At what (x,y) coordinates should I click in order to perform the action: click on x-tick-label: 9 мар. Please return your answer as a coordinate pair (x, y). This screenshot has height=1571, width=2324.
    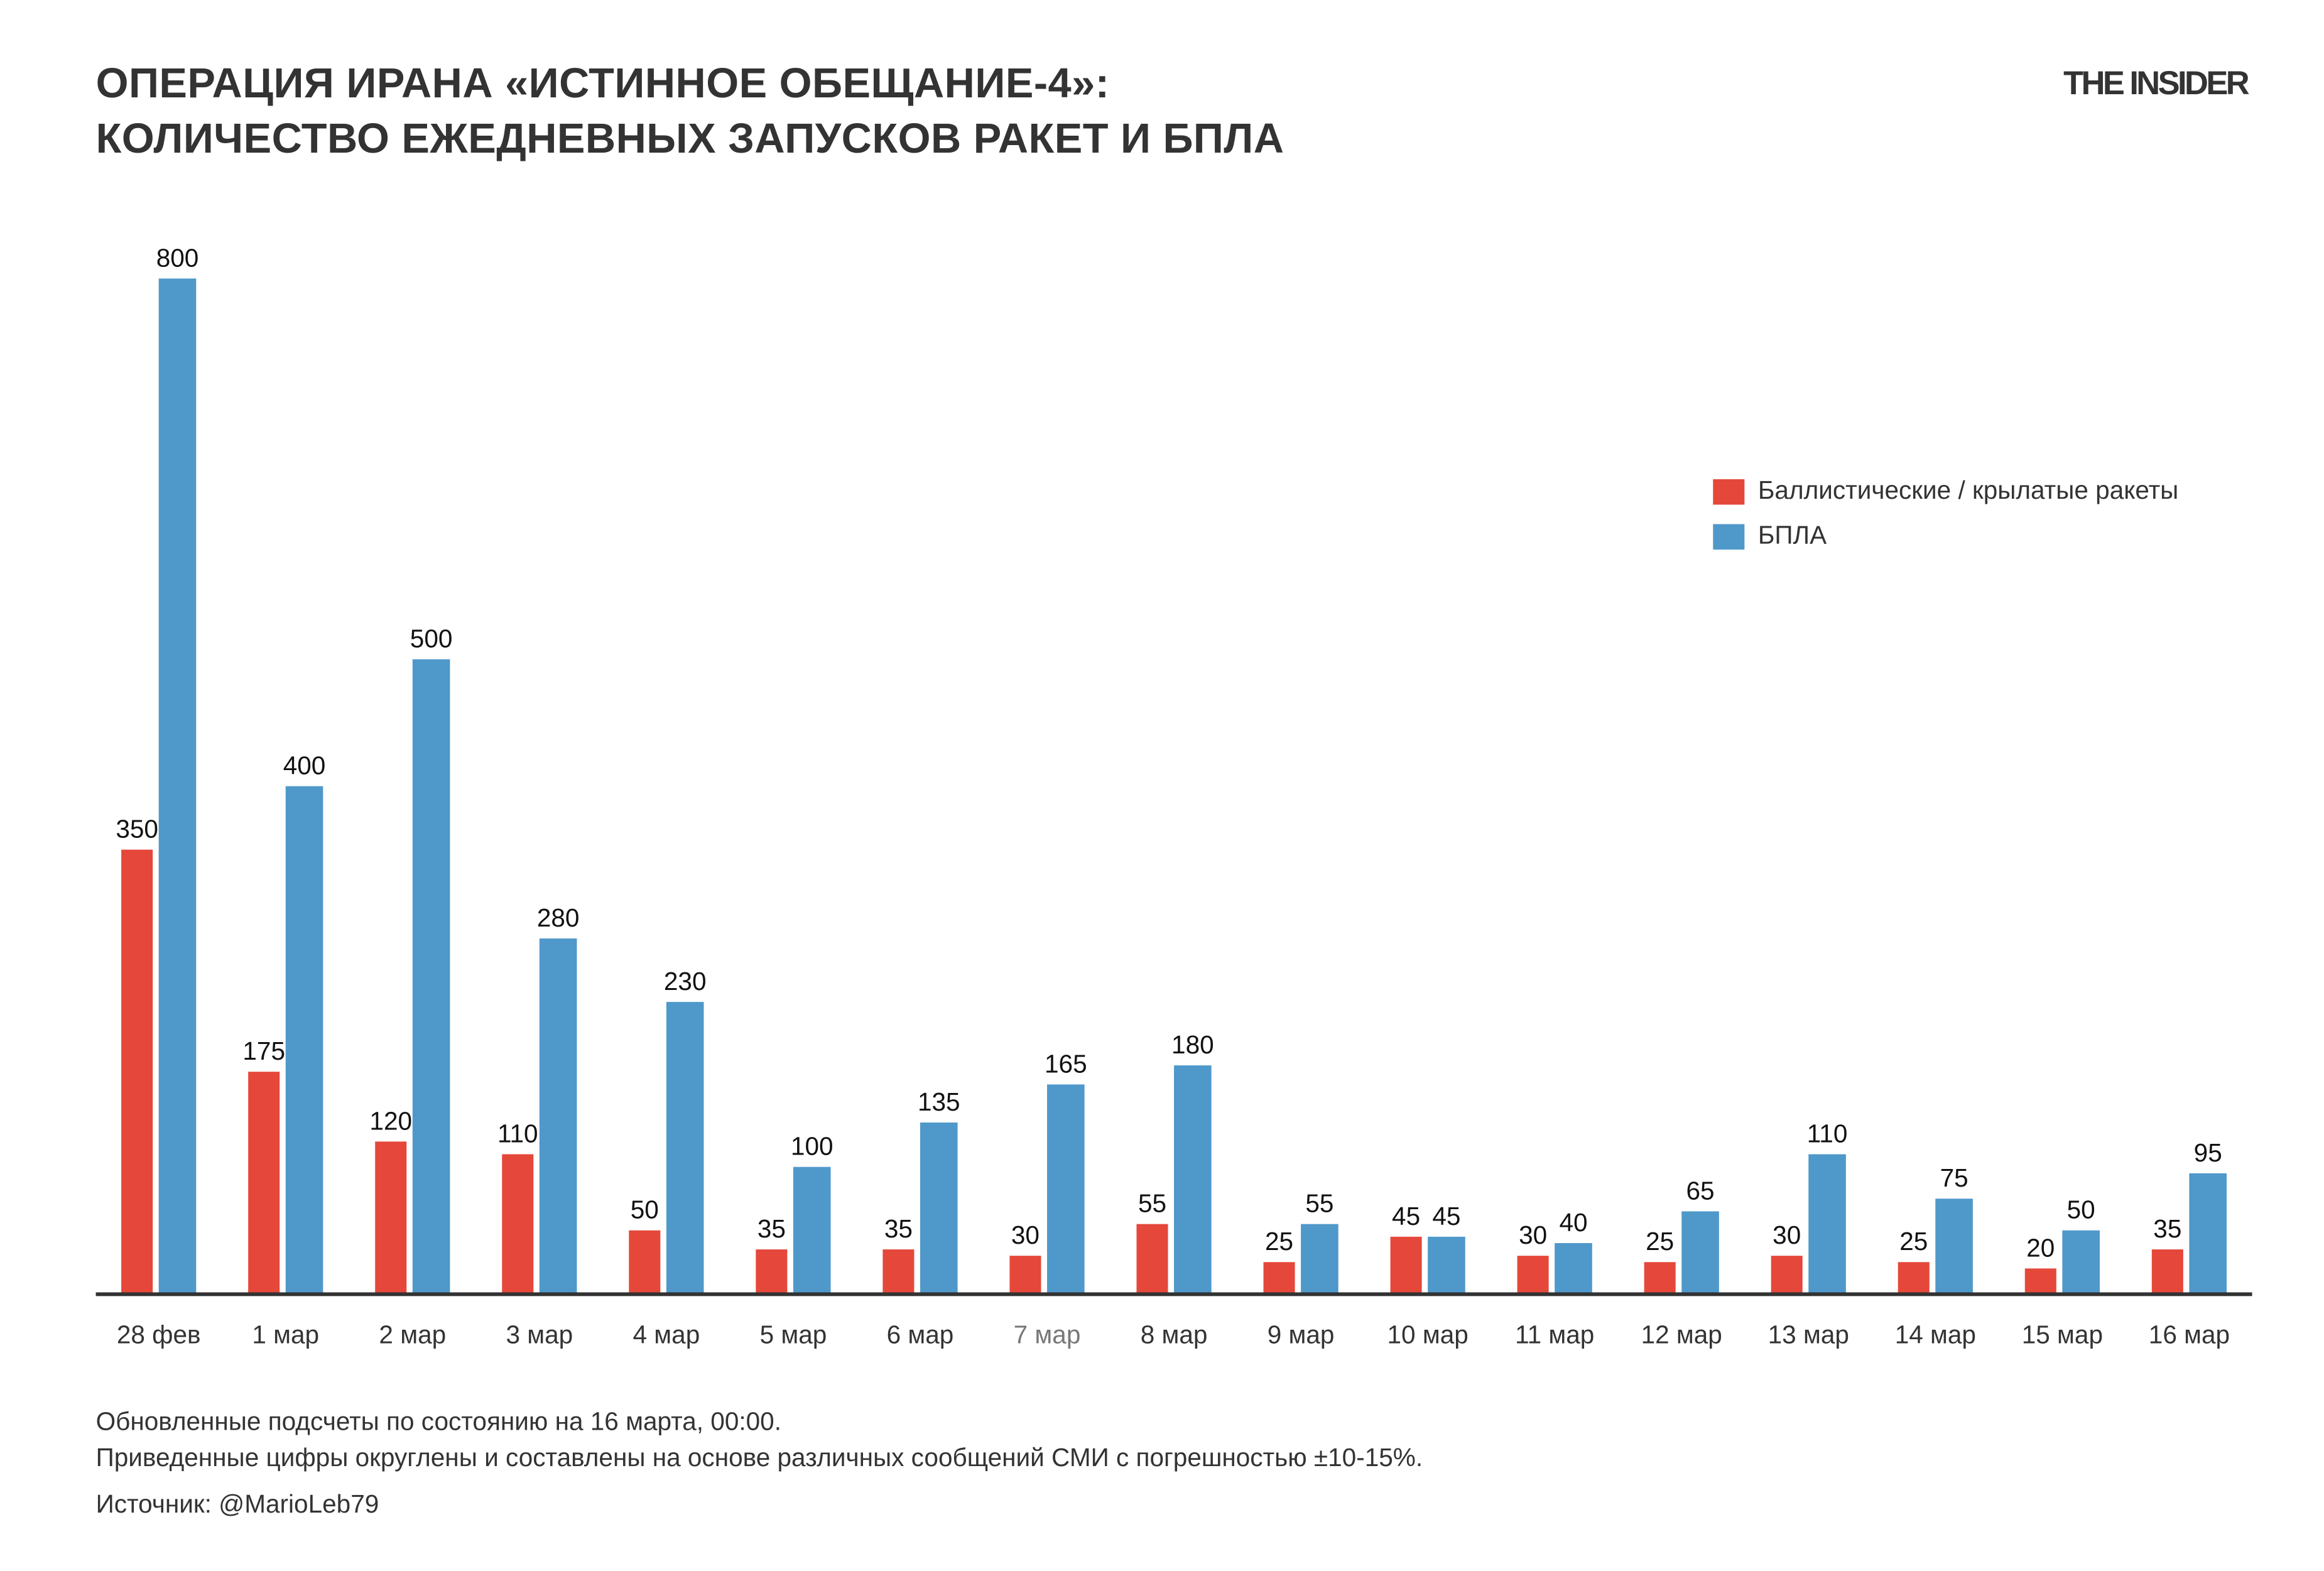
    Looking at the image, I should click on (1302, 1334).